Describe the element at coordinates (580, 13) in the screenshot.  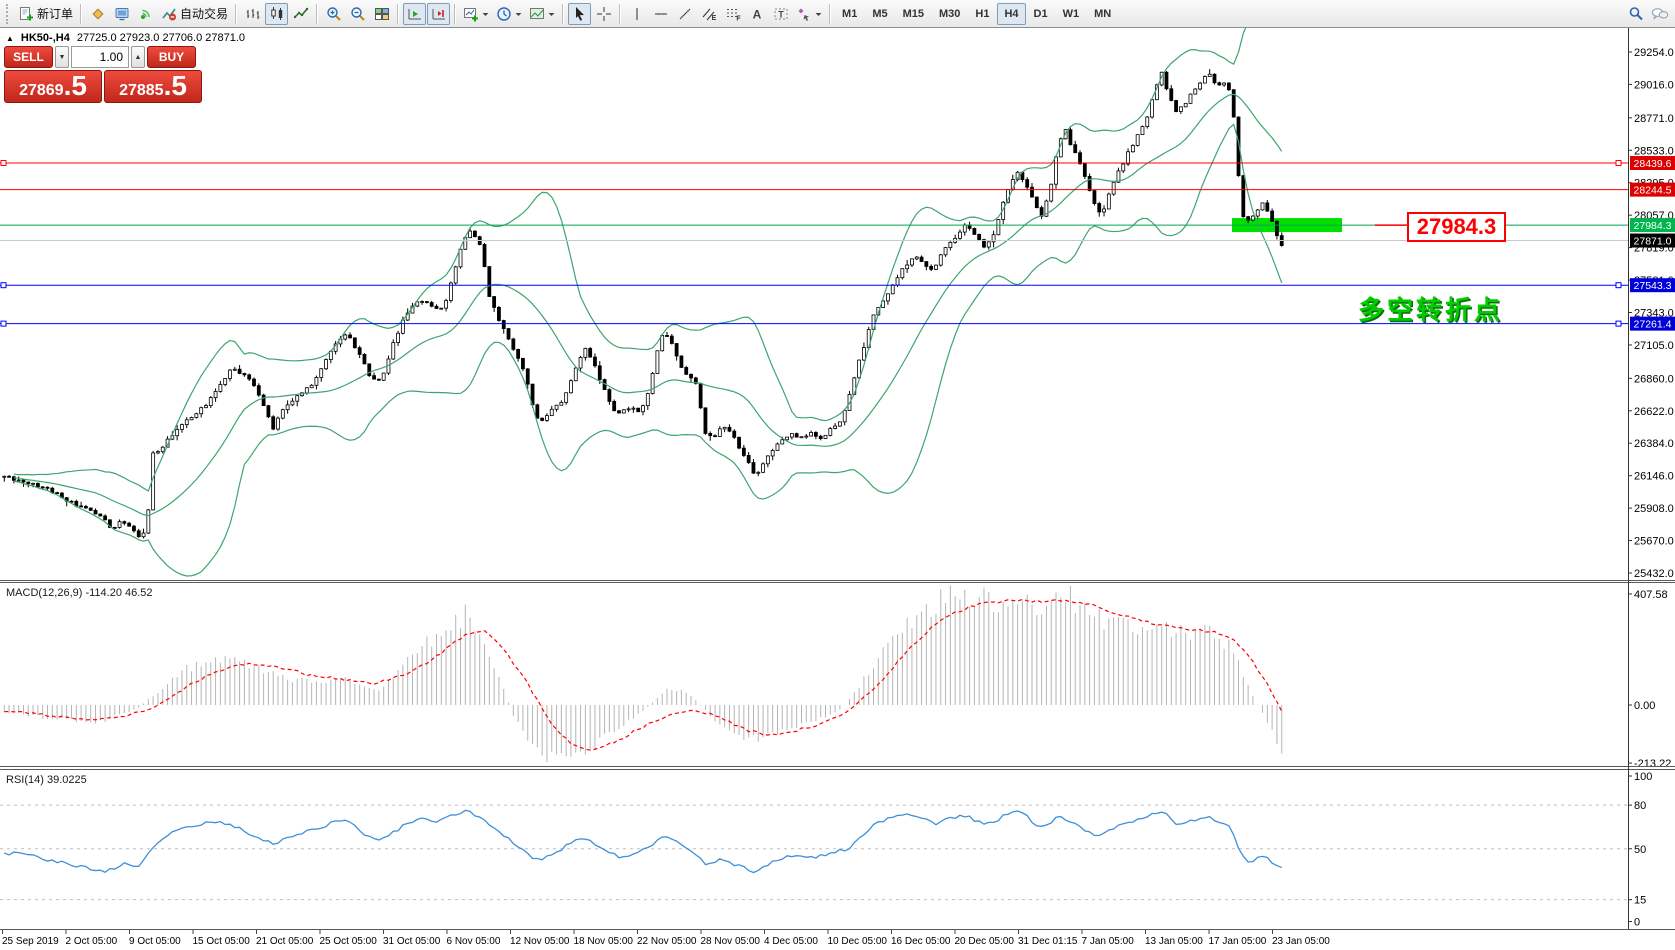
I see `cursor-button` at that location.